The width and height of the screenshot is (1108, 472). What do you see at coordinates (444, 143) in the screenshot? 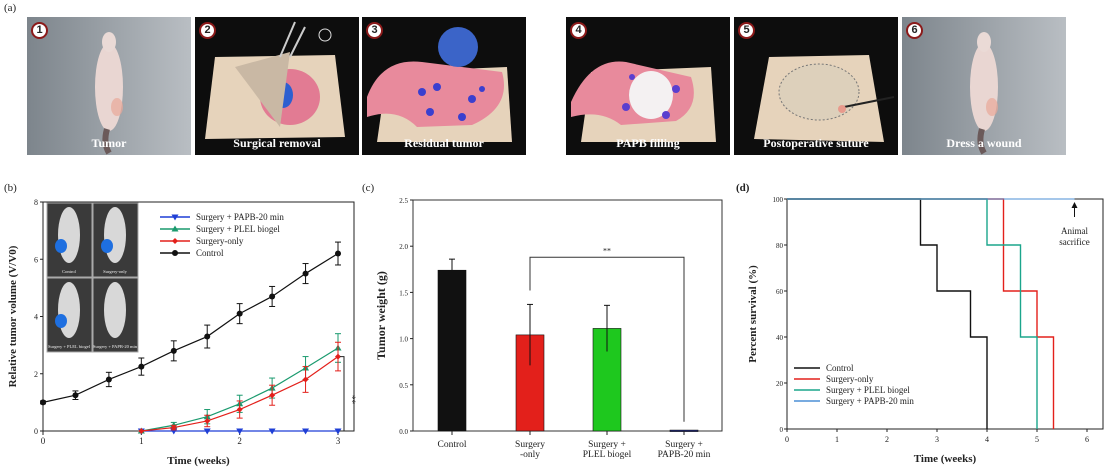
I see `step-caption: Residual tumor` at bounding box center [444, 143].